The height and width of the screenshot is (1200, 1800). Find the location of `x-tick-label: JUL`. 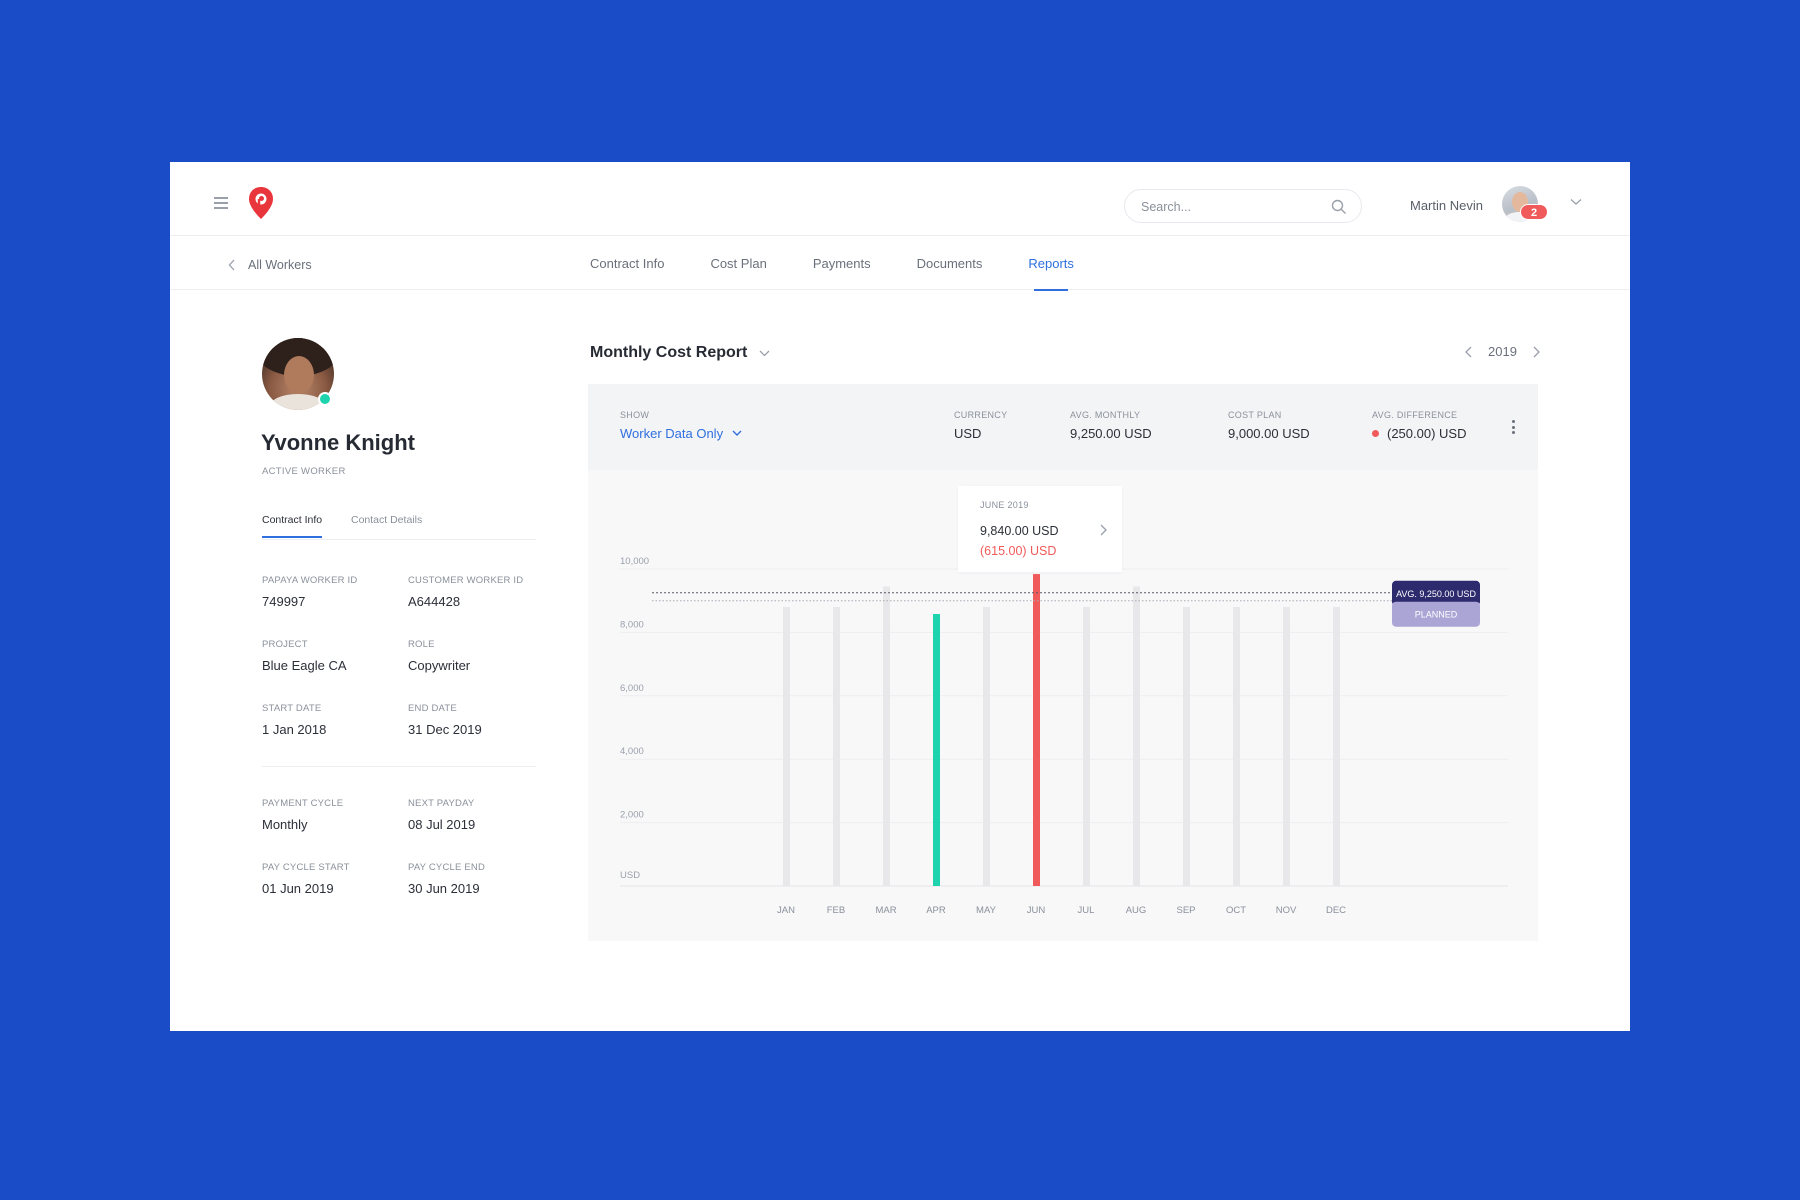

x-tick-label: JUL is located at coordinates (1086, 910).